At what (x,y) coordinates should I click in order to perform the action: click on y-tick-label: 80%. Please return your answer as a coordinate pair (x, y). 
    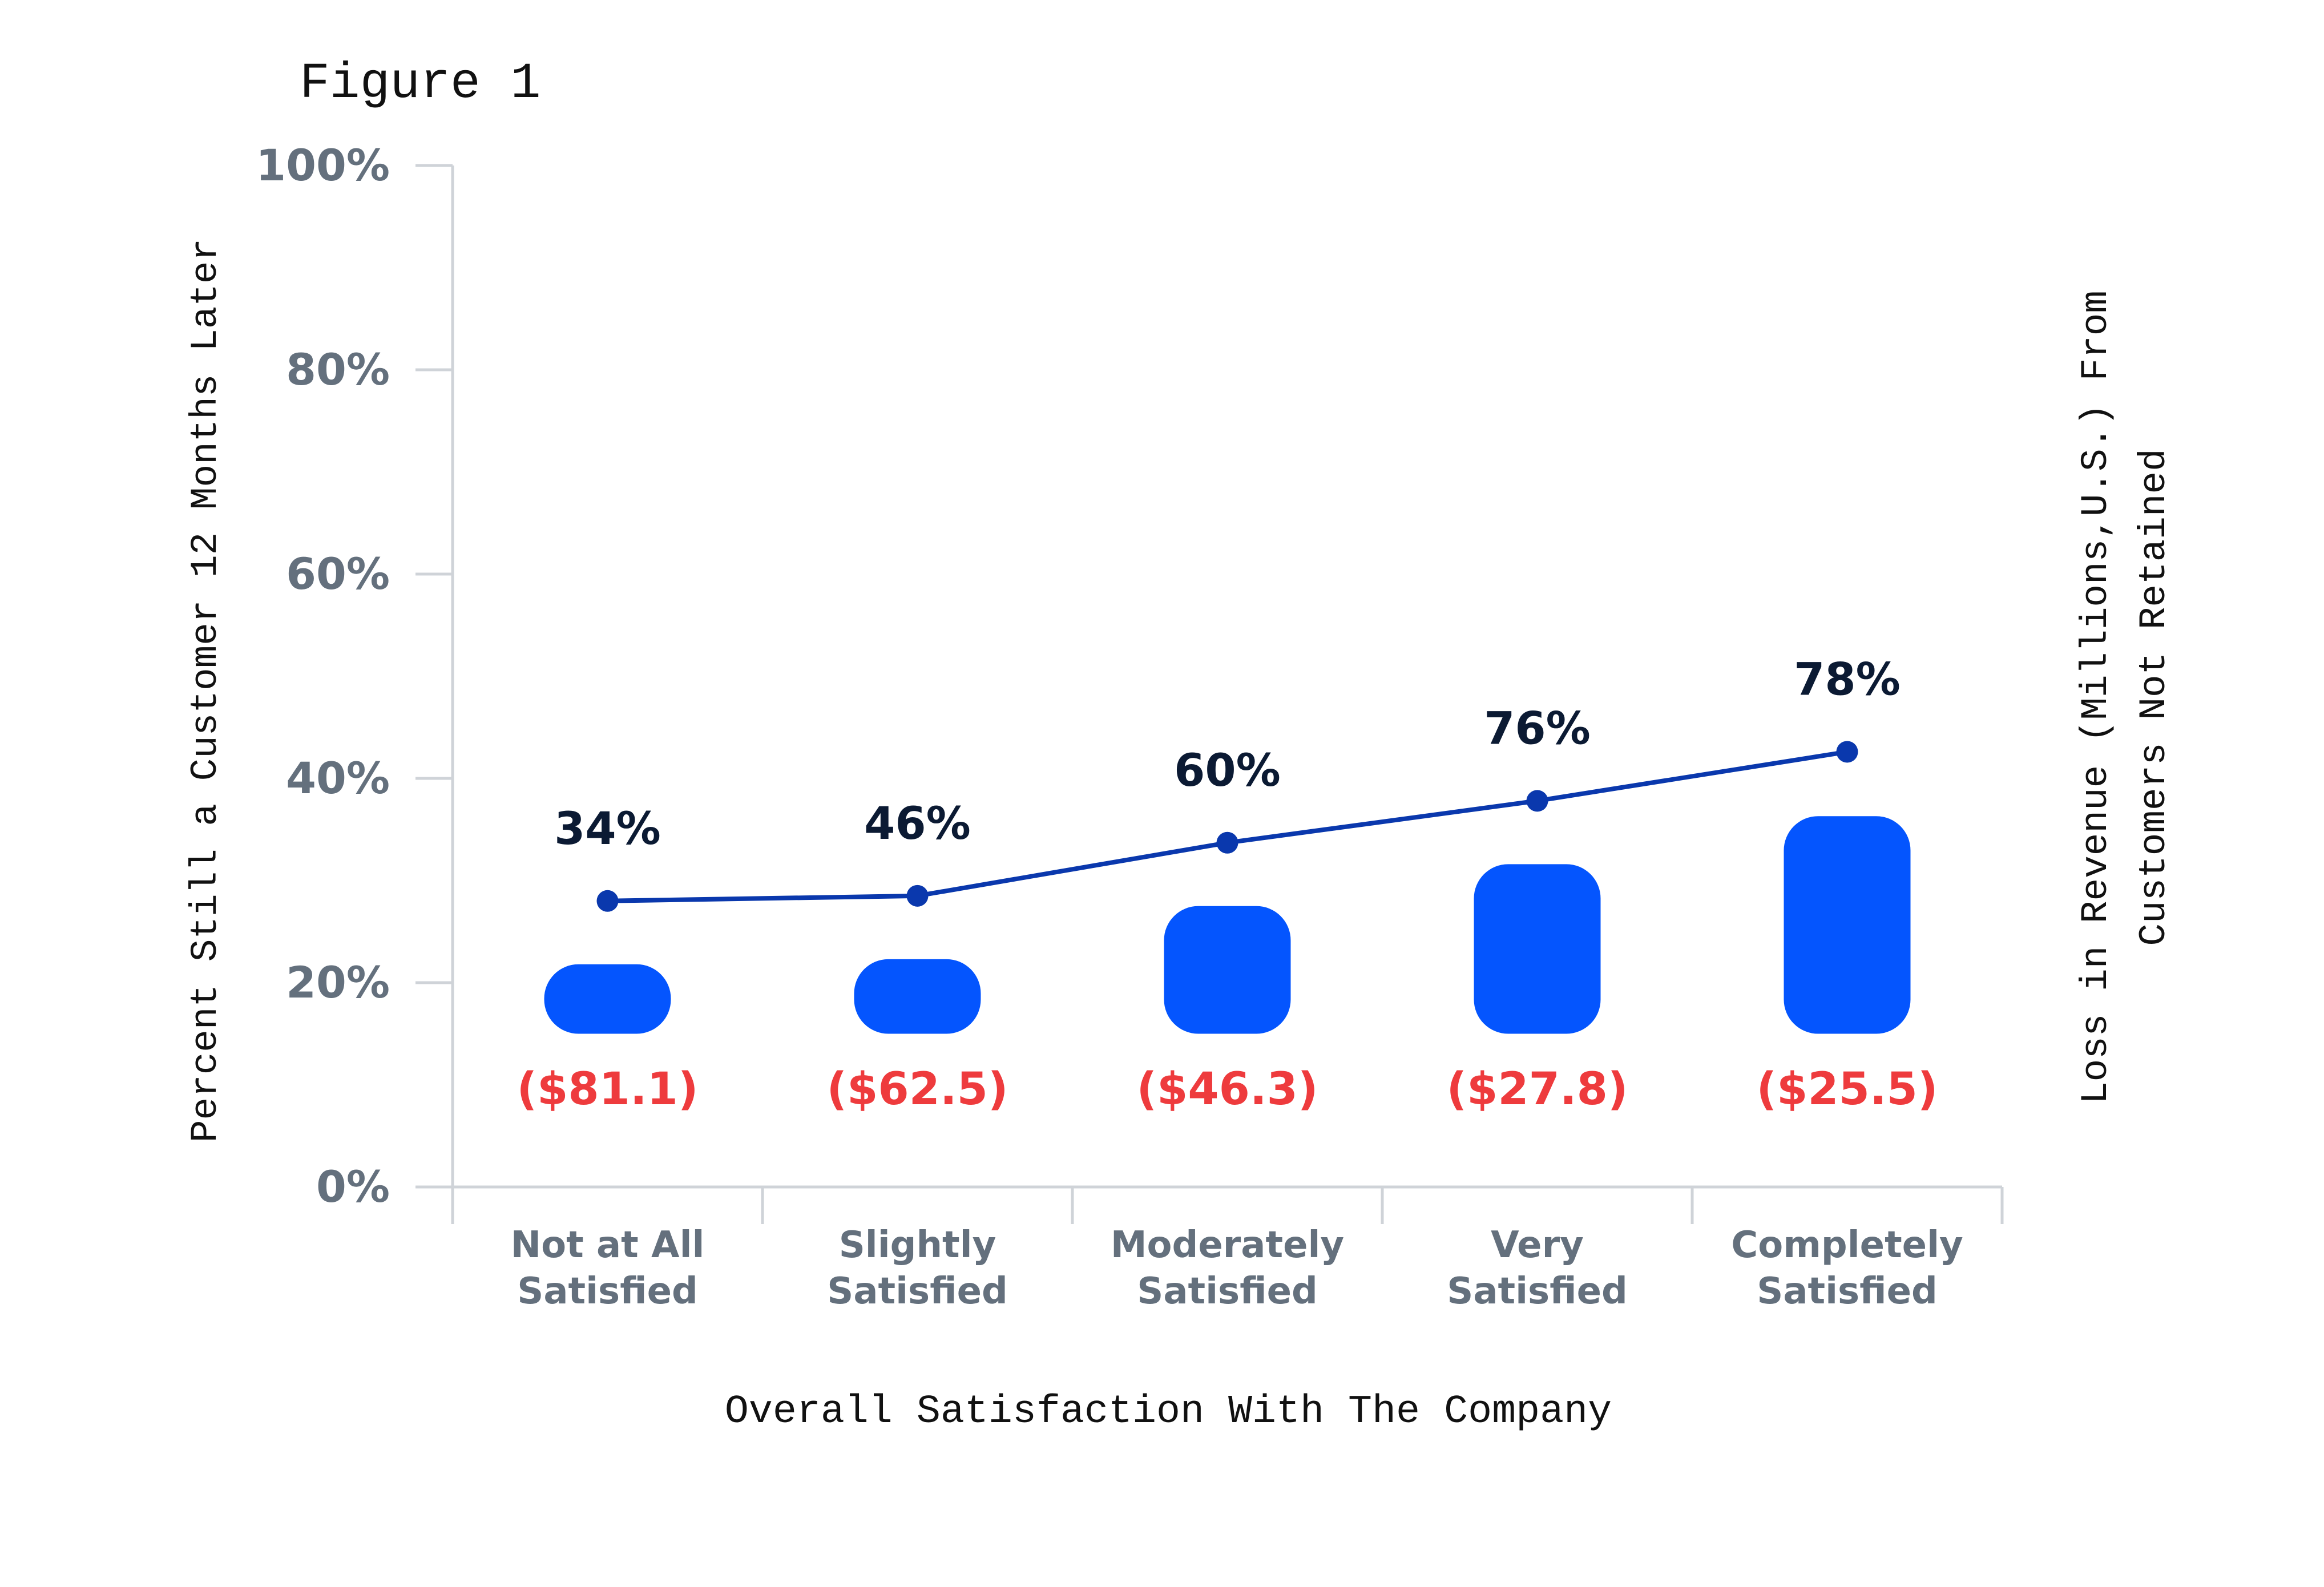
    Looking at the image, I should click on (338, 370).